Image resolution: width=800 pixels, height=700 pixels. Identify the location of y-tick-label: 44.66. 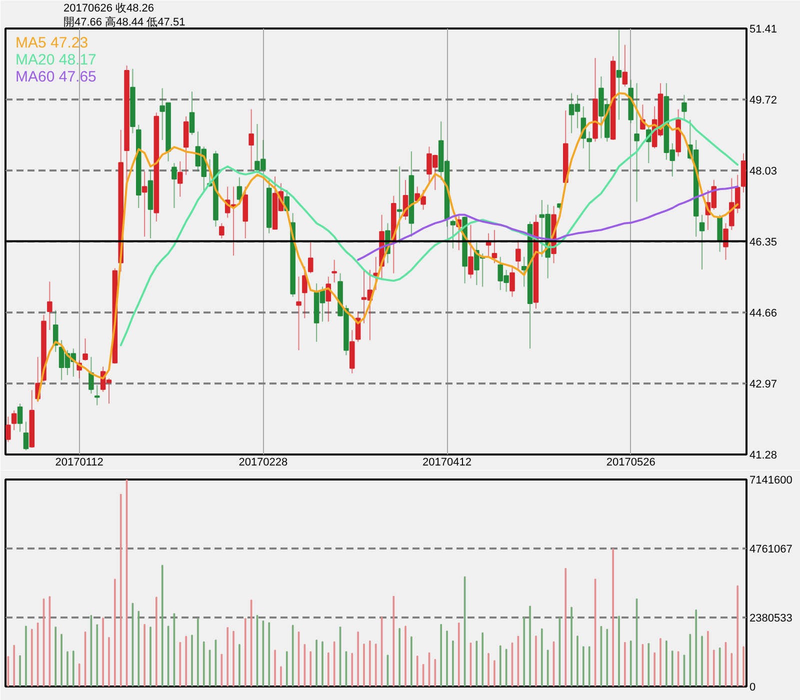
(764, 313).